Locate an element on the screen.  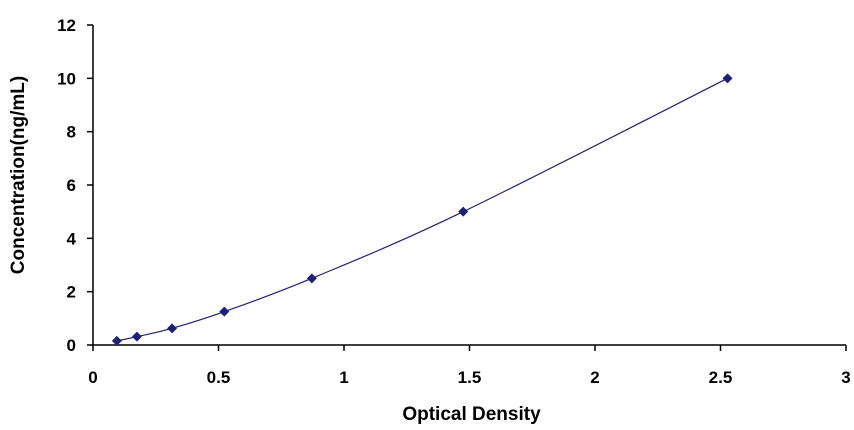
x-tick-label: 0 is located at coordinates (92, 377).